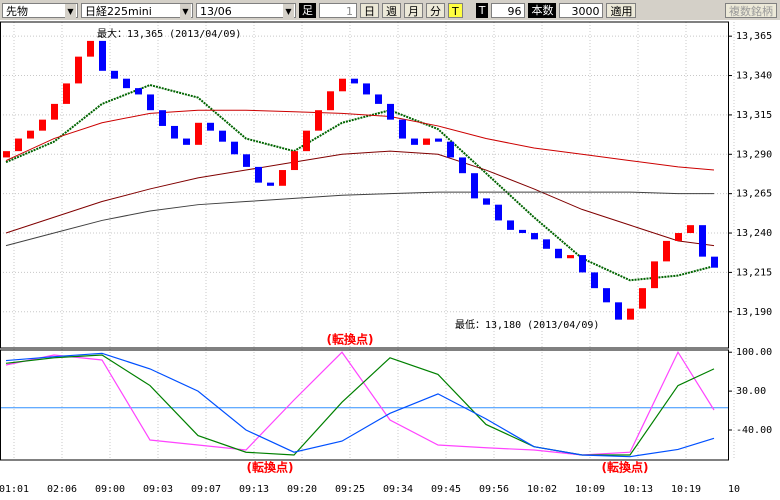  I want to click on x-tick-label: 09:03, so click(158, 489).